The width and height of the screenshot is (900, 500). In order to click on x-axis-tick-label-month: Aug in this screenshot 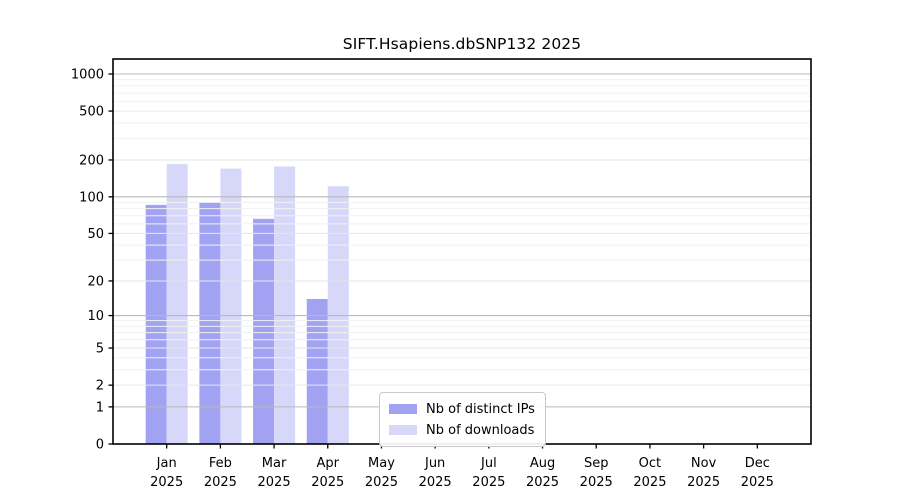, I will do `click(542, 463)`.